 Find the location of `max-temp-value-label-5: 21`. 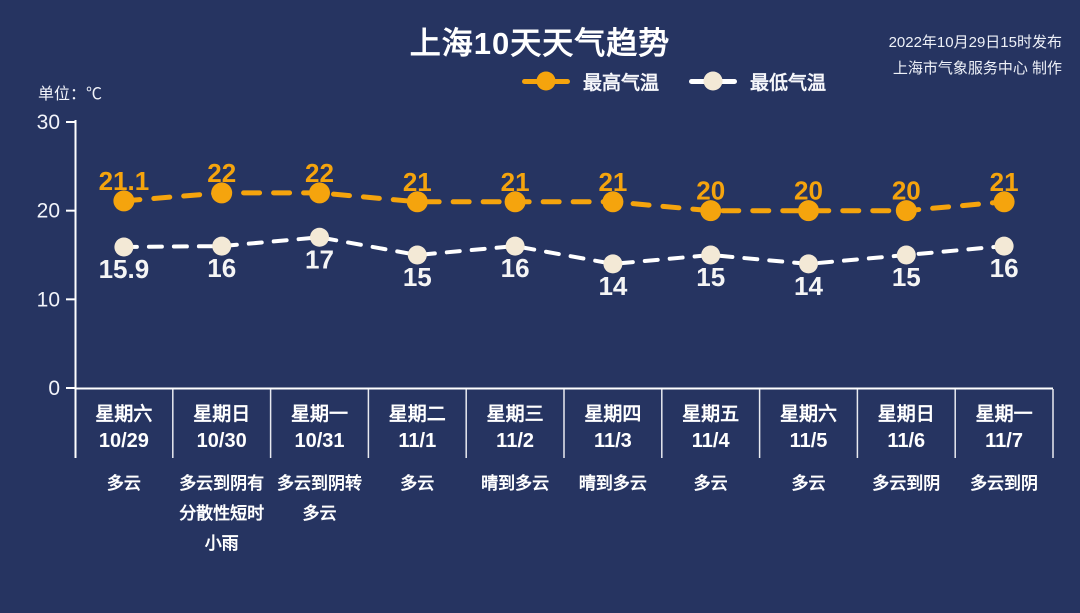

max-temp-value-label-5: 21 is located at coordinates (612, 182).